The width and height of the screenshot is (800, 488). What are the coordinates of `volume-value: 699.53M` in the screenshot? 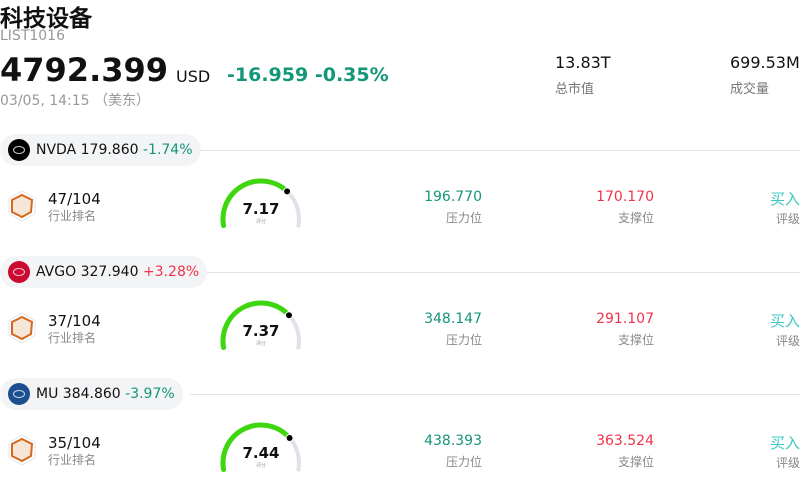 It's located at (765, 62).